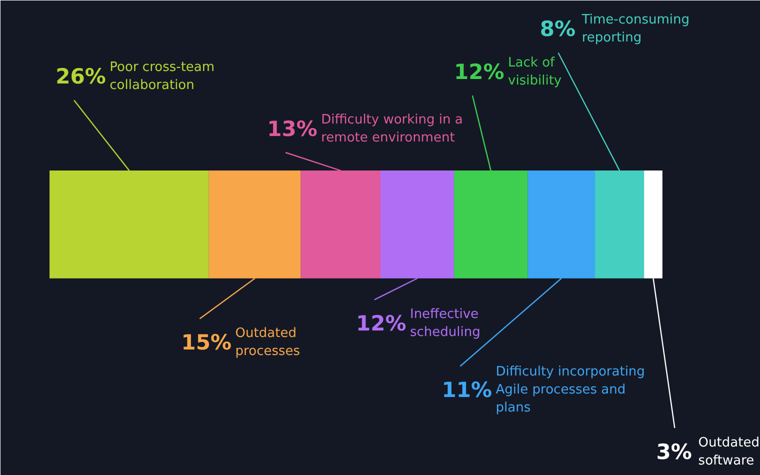 This screenshot has height=475, width=760. I want to click on text: Poor cross-team collaboration, so click(162, 76).